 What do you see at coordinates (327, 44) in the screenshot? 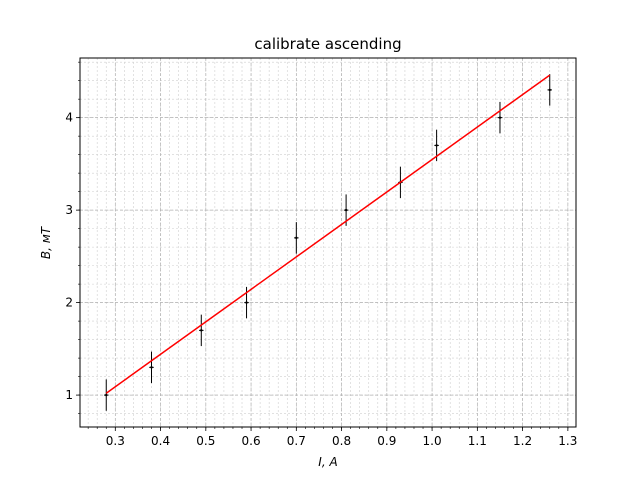
I see `chart-title: calibrate ascending` at bounding box center [327, 44].